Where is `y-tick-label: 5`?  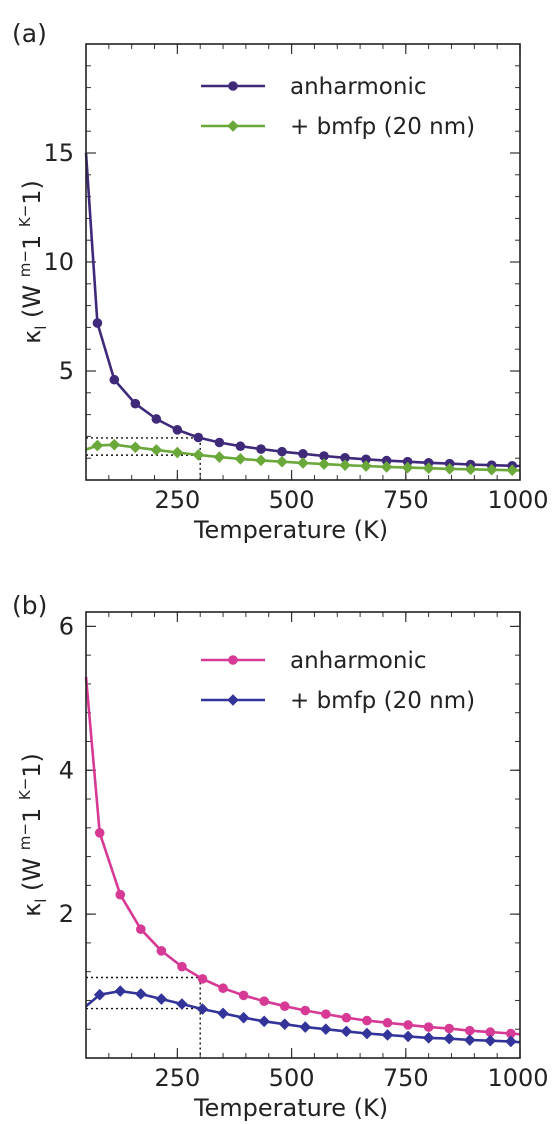
y-tick-label: 5 is located at coordinates (66, 371).